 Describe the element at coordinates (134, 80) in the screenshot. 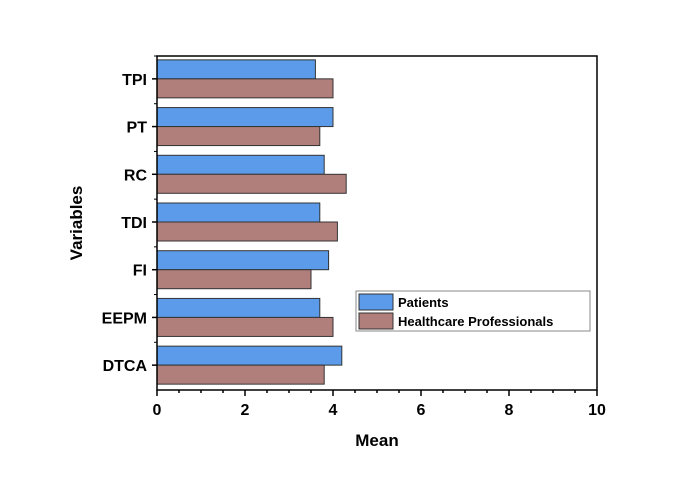

I see `y-tick-label: TPI` at that location.